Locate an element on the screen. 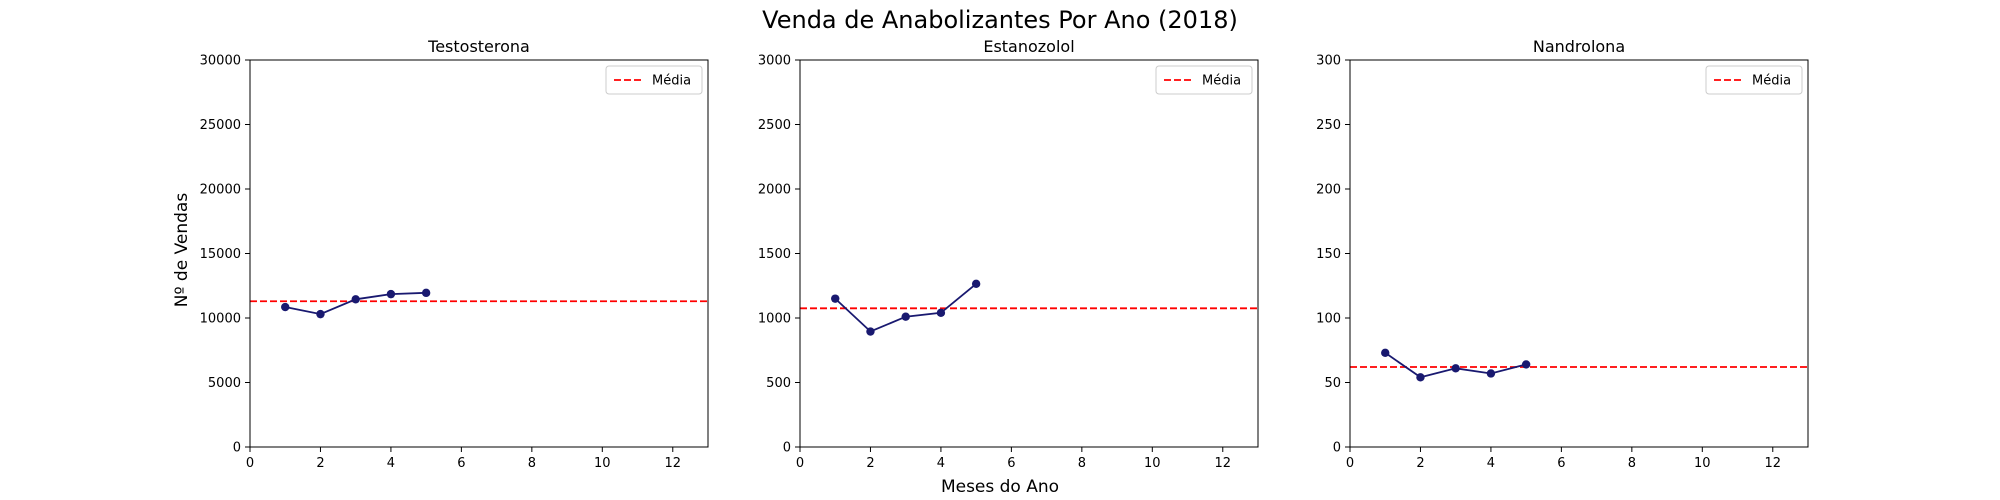 This screenshot has width=2000, height=500. y-tick-label: 25000 is located at coordinates (220, 125).